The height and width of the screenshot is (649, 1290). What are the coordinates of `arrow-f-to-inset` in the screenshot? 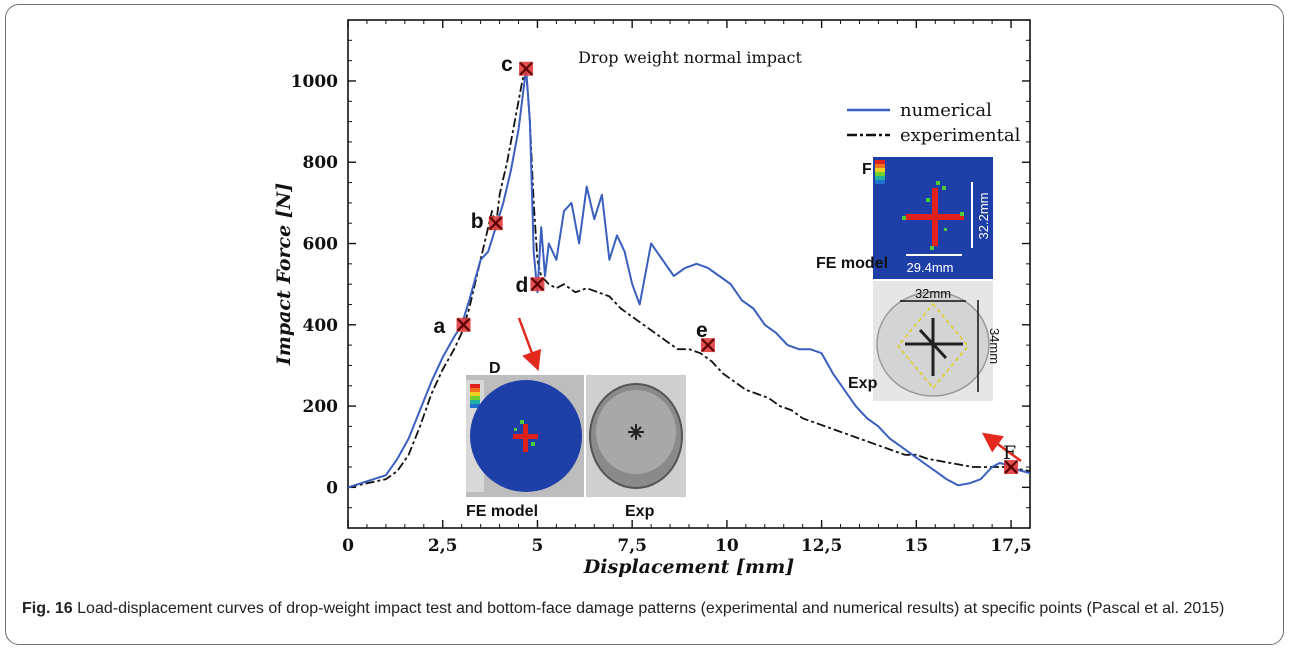 It's located at (1001, 447).